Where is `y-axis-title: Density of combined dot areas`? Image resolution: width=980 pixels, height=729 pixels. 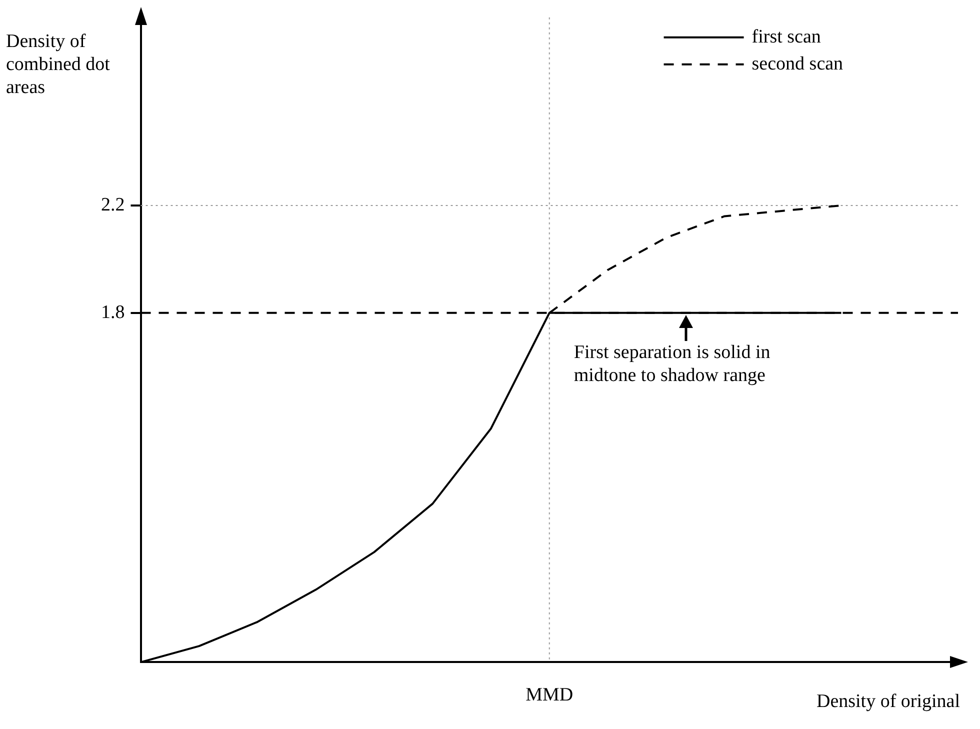
y-axis-title: Density of combined dot areas is located at coordinates (58, 64).